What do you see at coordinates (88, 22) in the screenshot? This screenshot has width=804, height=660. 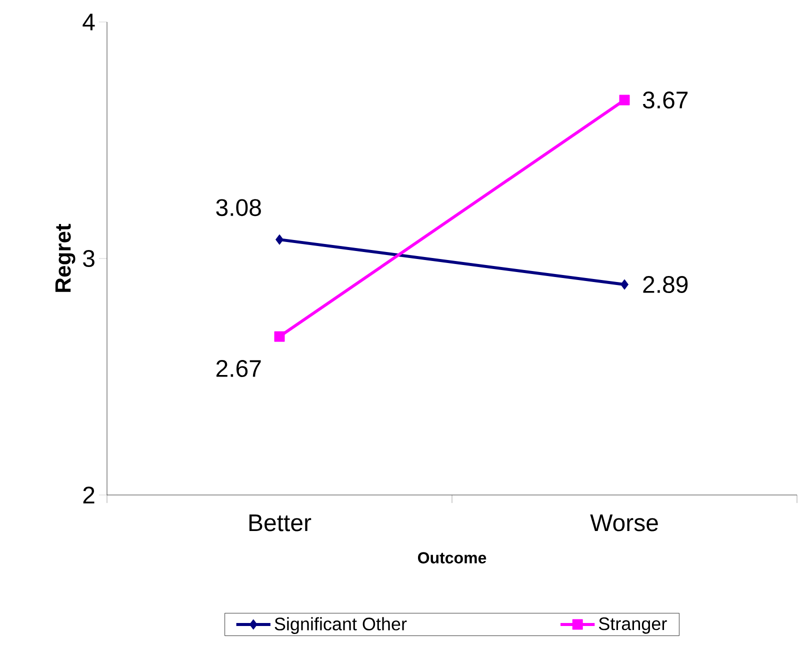 I see `y-tick-label: 4` at bounding box center [88, 22].